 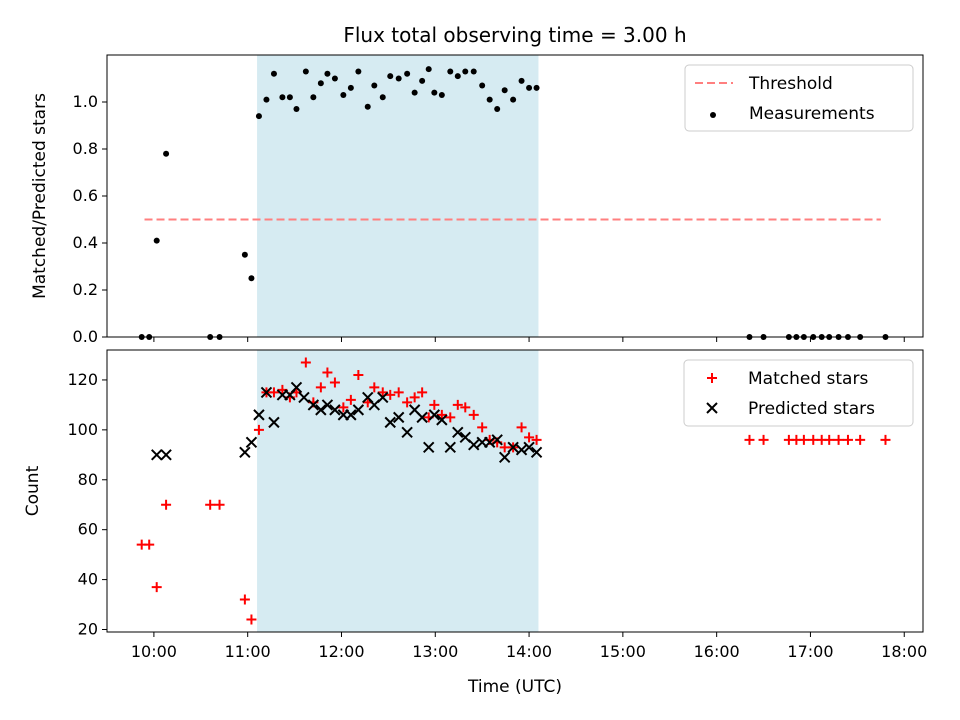 I want to click on legend-label: Matched stars, so click(x=808, y=379).